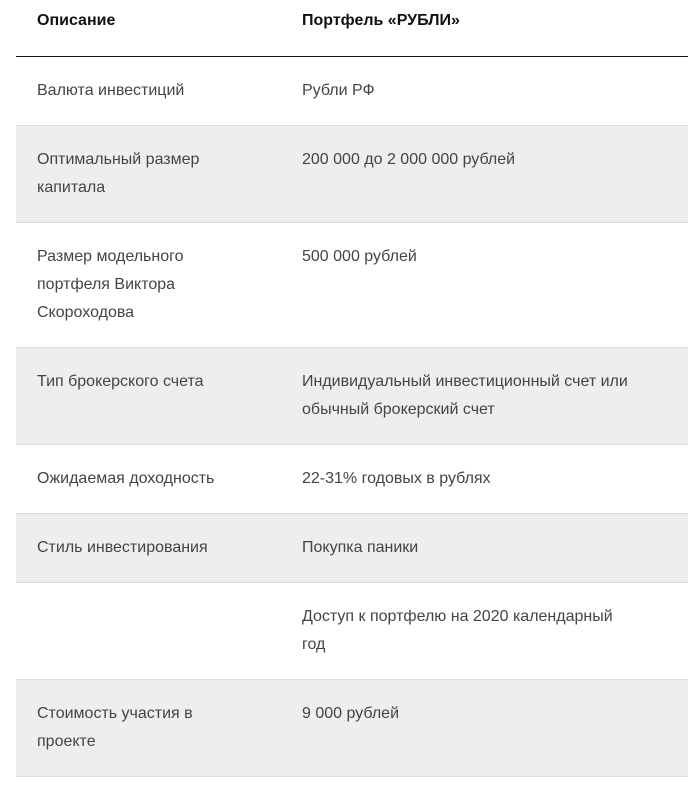 This screenshot has width=688, height=787. Describe the element at coordinates (485, 548) in the screenshot. I see `row-value: Покупка паники` at that location.